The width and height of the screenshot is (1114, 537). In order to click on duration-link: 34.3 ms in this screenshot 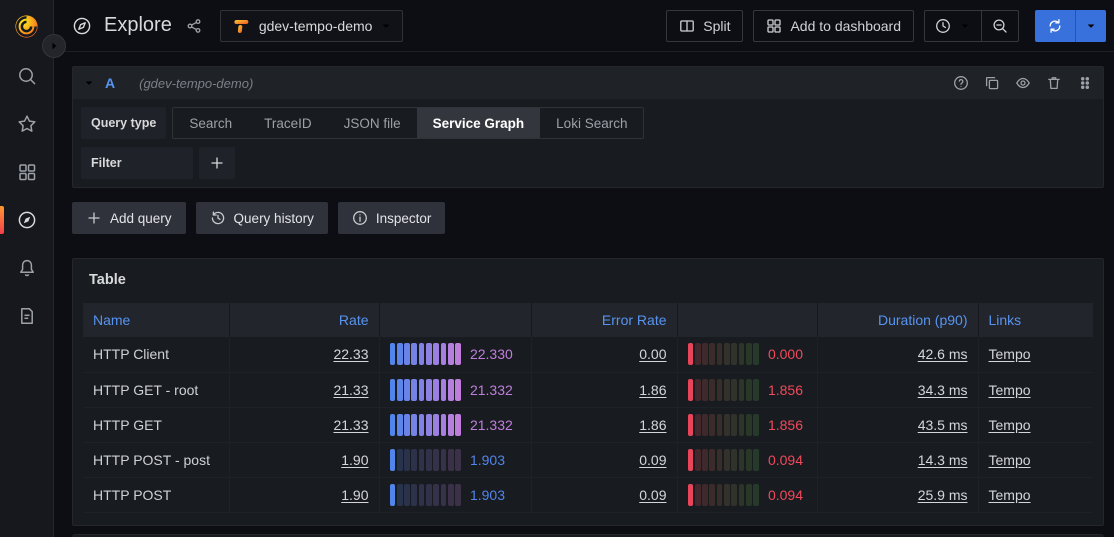, I will do `click(942, 389)`.